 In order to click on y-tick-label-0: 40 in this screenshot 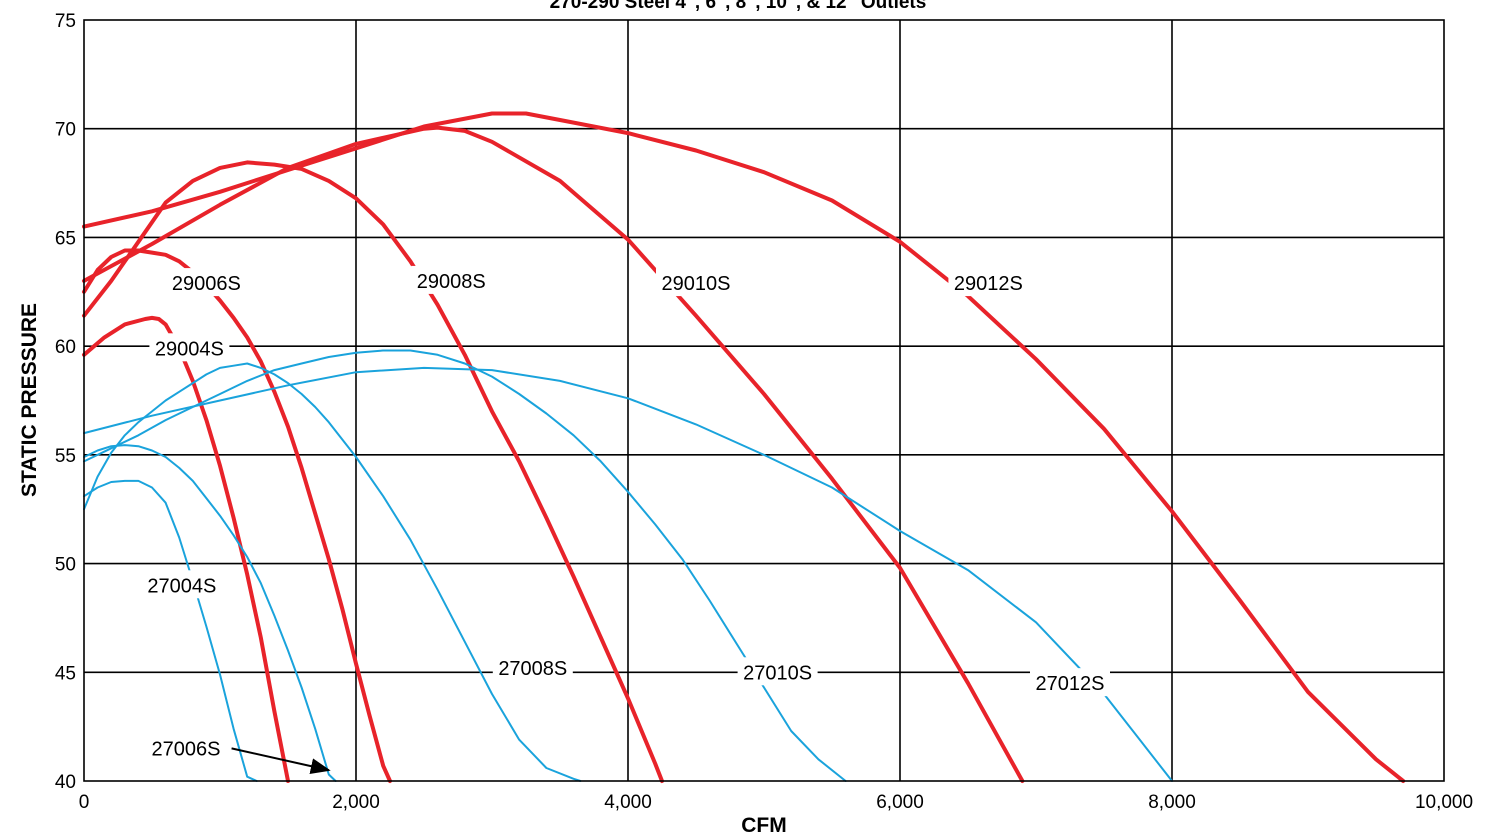, I will do `click(65, 782)`.